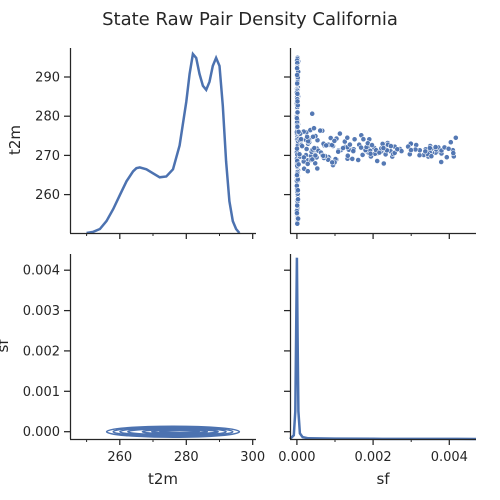  What do you see at coordinates (47, 117) in the screenshot?
I see `y-tick-label: 280` at bounding box center [47, 117].